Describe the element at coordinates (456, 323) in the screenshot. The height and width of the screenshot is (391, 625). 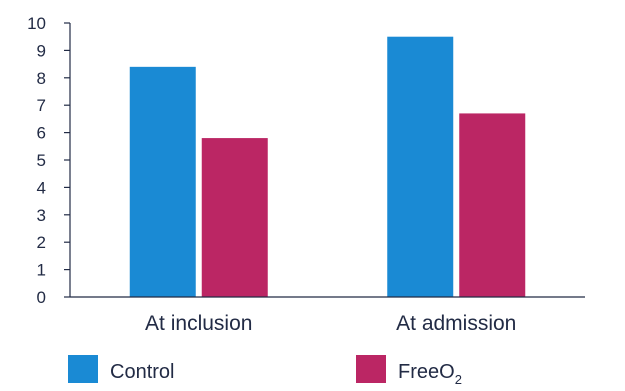
I see `x-category-label: At admission` at that location.